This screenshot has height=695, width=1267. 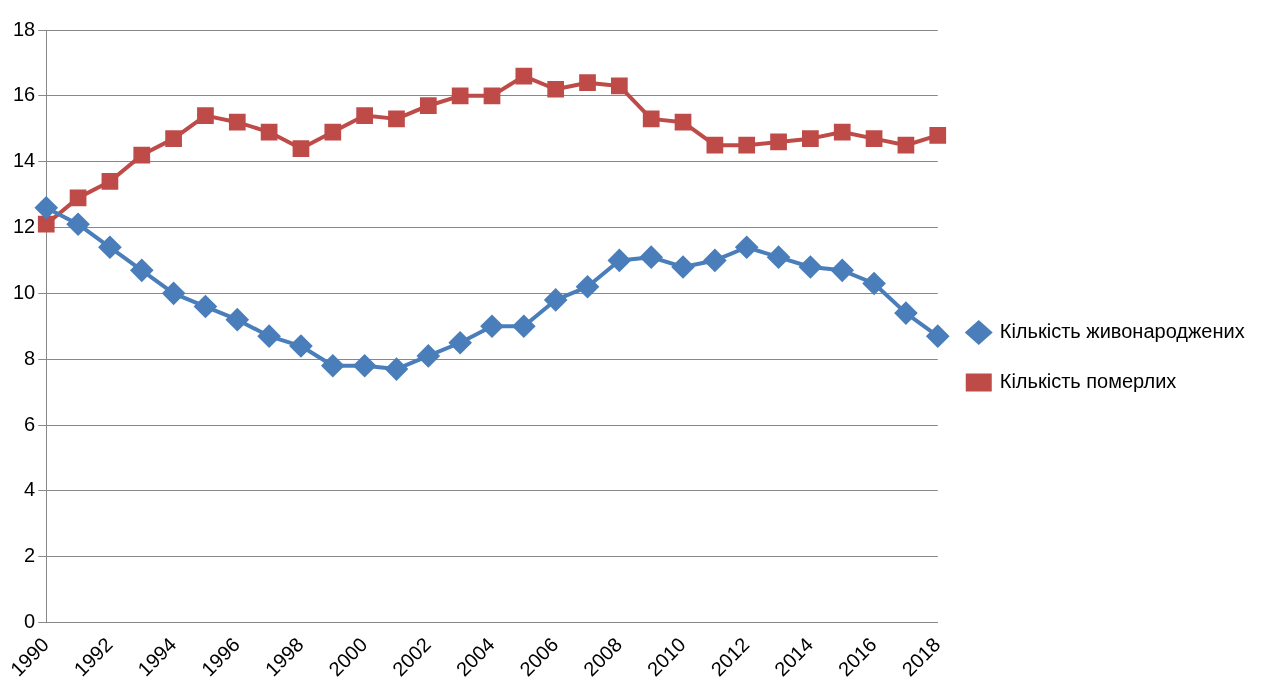 What do you see at coordinates (1122, 331) in the screenshot?
I see `legend-label: Кількість живонароджених` at bounding box center [1122, 331].